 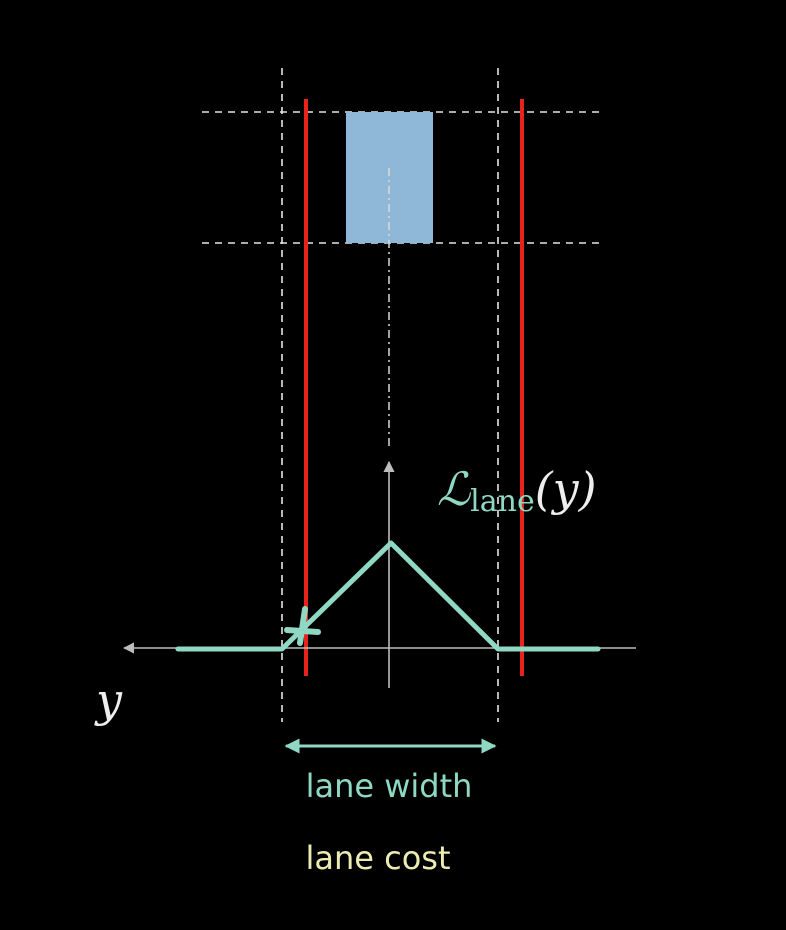 I want to click on cost-subscript: lane, so click(x=502, y=501).